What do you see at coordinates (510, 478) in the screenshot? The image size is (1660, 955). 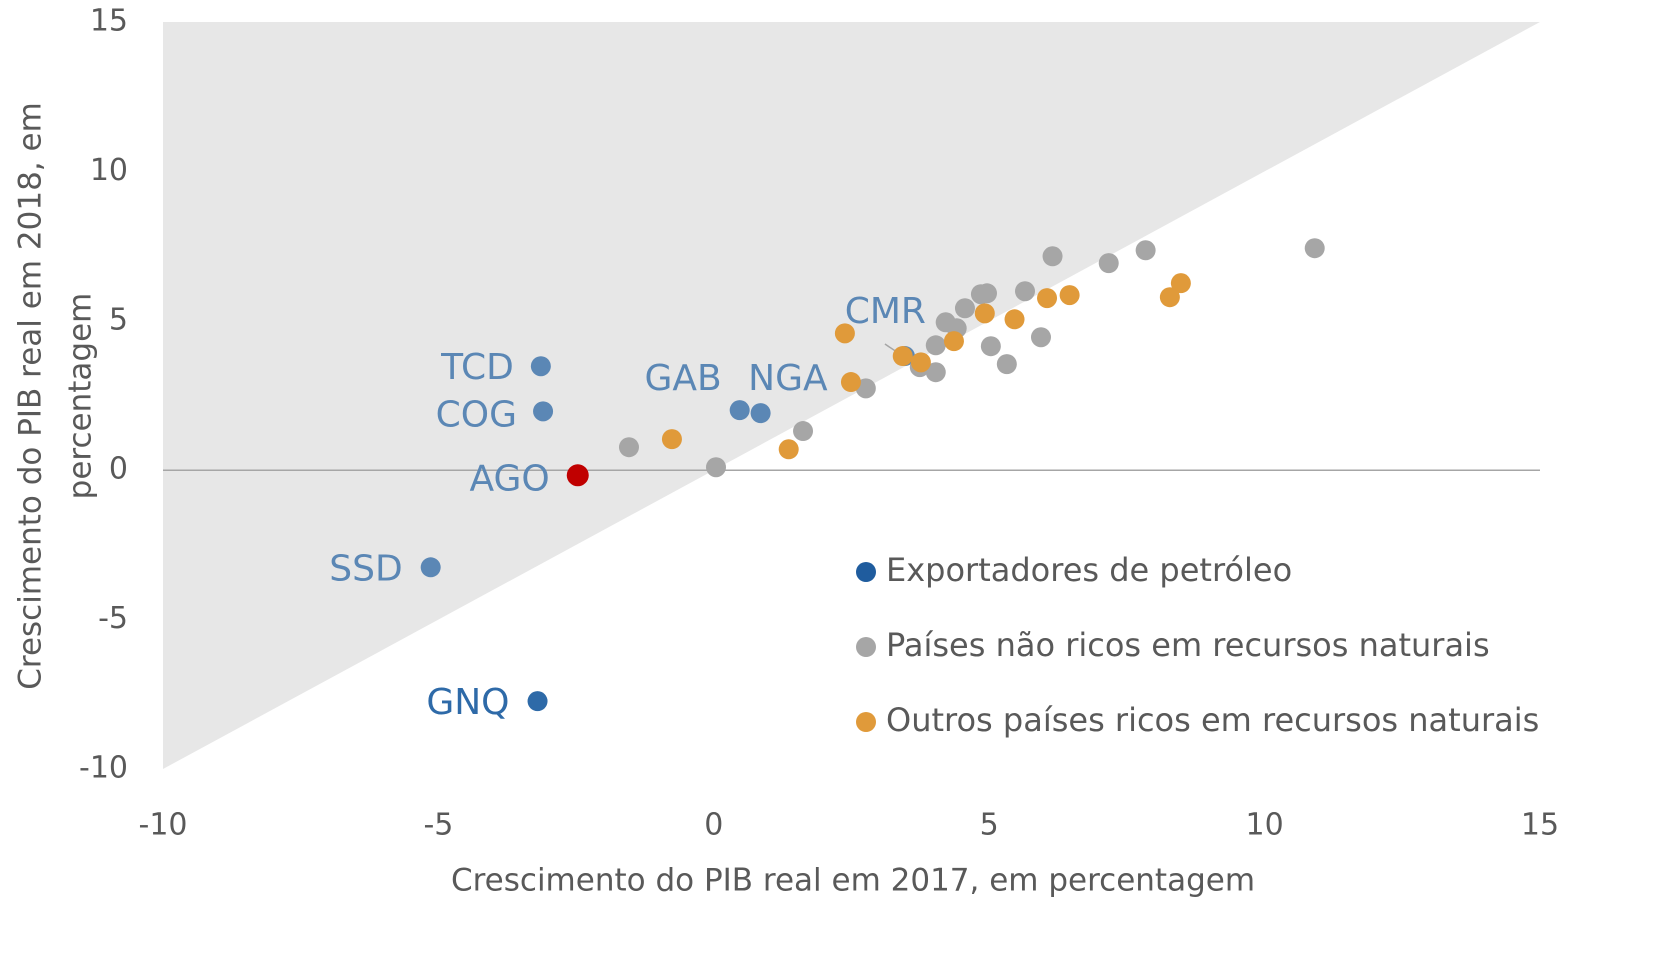 I see `point-label: AGO` at bounding box center [510, 478].